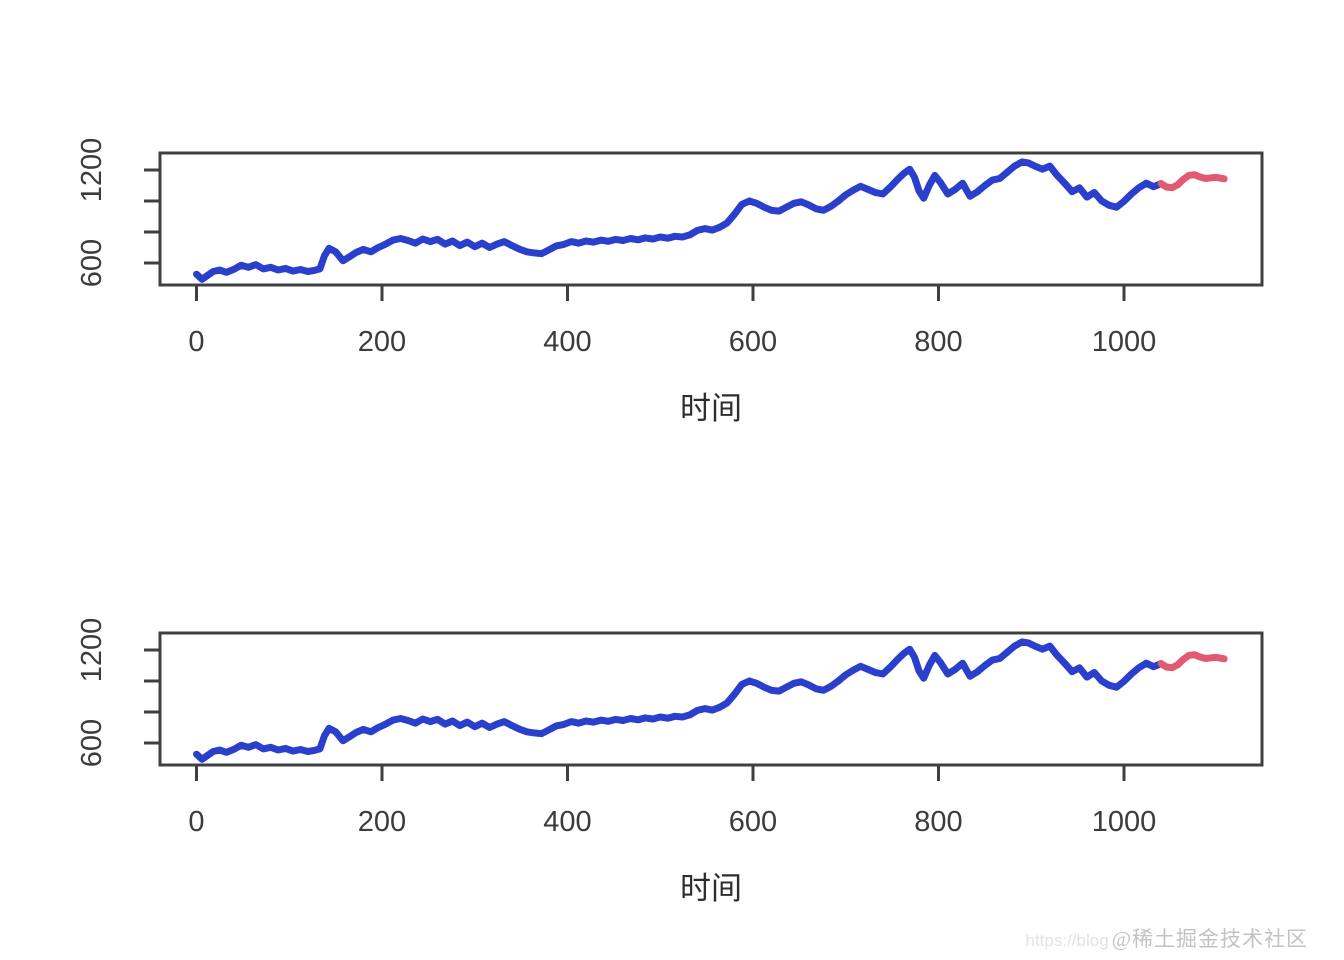  I want to click on watermark: https://blog @稀土掘金技术社区, so click(1166, 938).